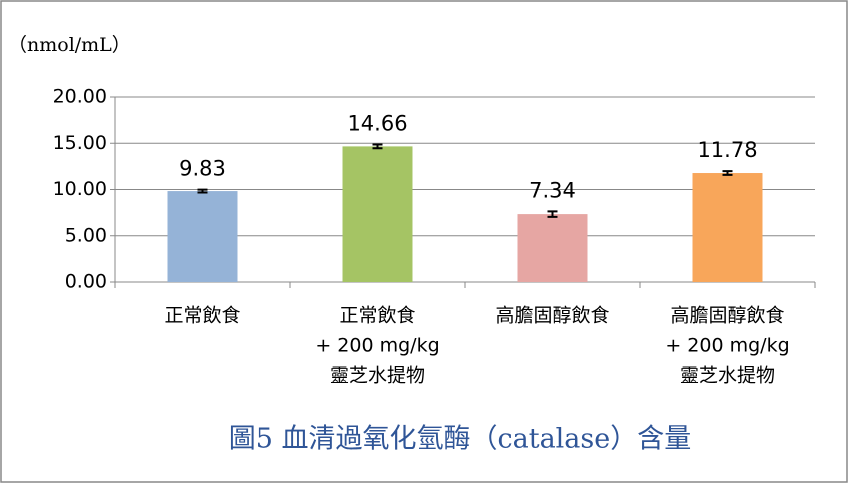 The image size is (850, 485). I want to click on y-tick-label: 20.00, so click(80, 97).